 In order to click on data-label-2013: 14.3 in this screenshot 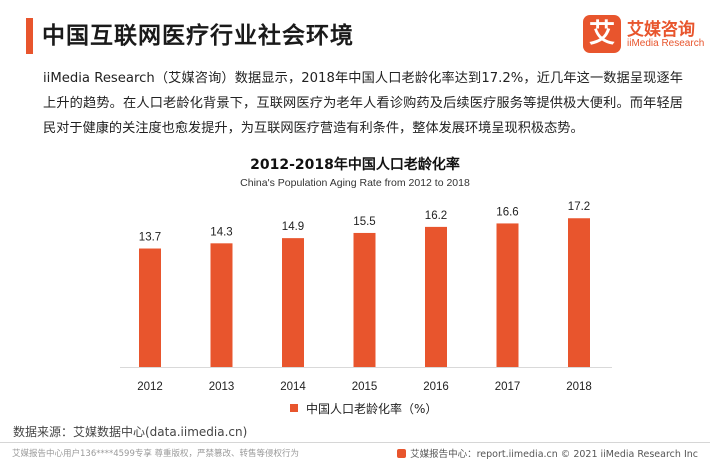, I will do `click(221, 232)`.